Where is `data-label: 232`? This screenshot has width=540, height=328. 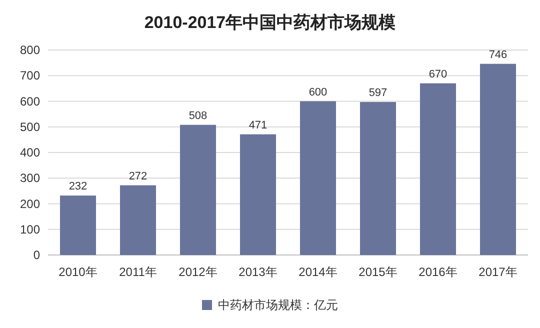
data-label: 232 is located at coordinates (78, 186).